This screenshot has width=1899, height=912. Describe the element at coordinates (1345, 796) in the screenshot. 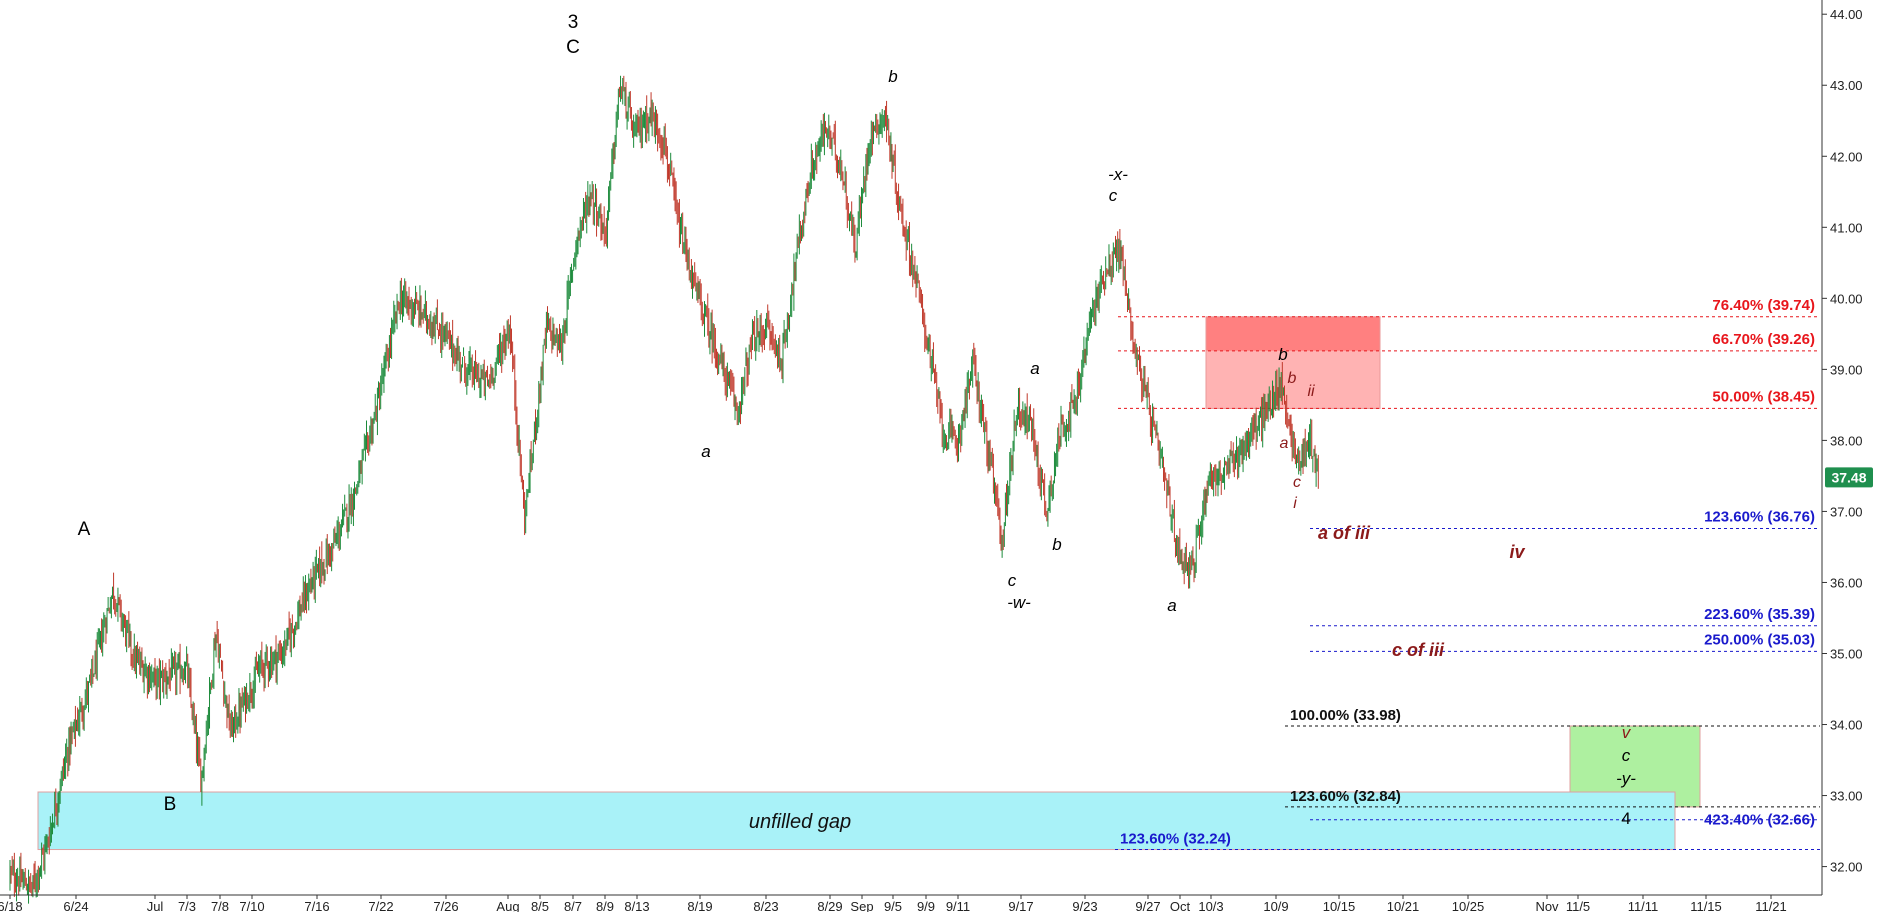

I see `fib-level-label: 123.60% (32.84)` at that location.